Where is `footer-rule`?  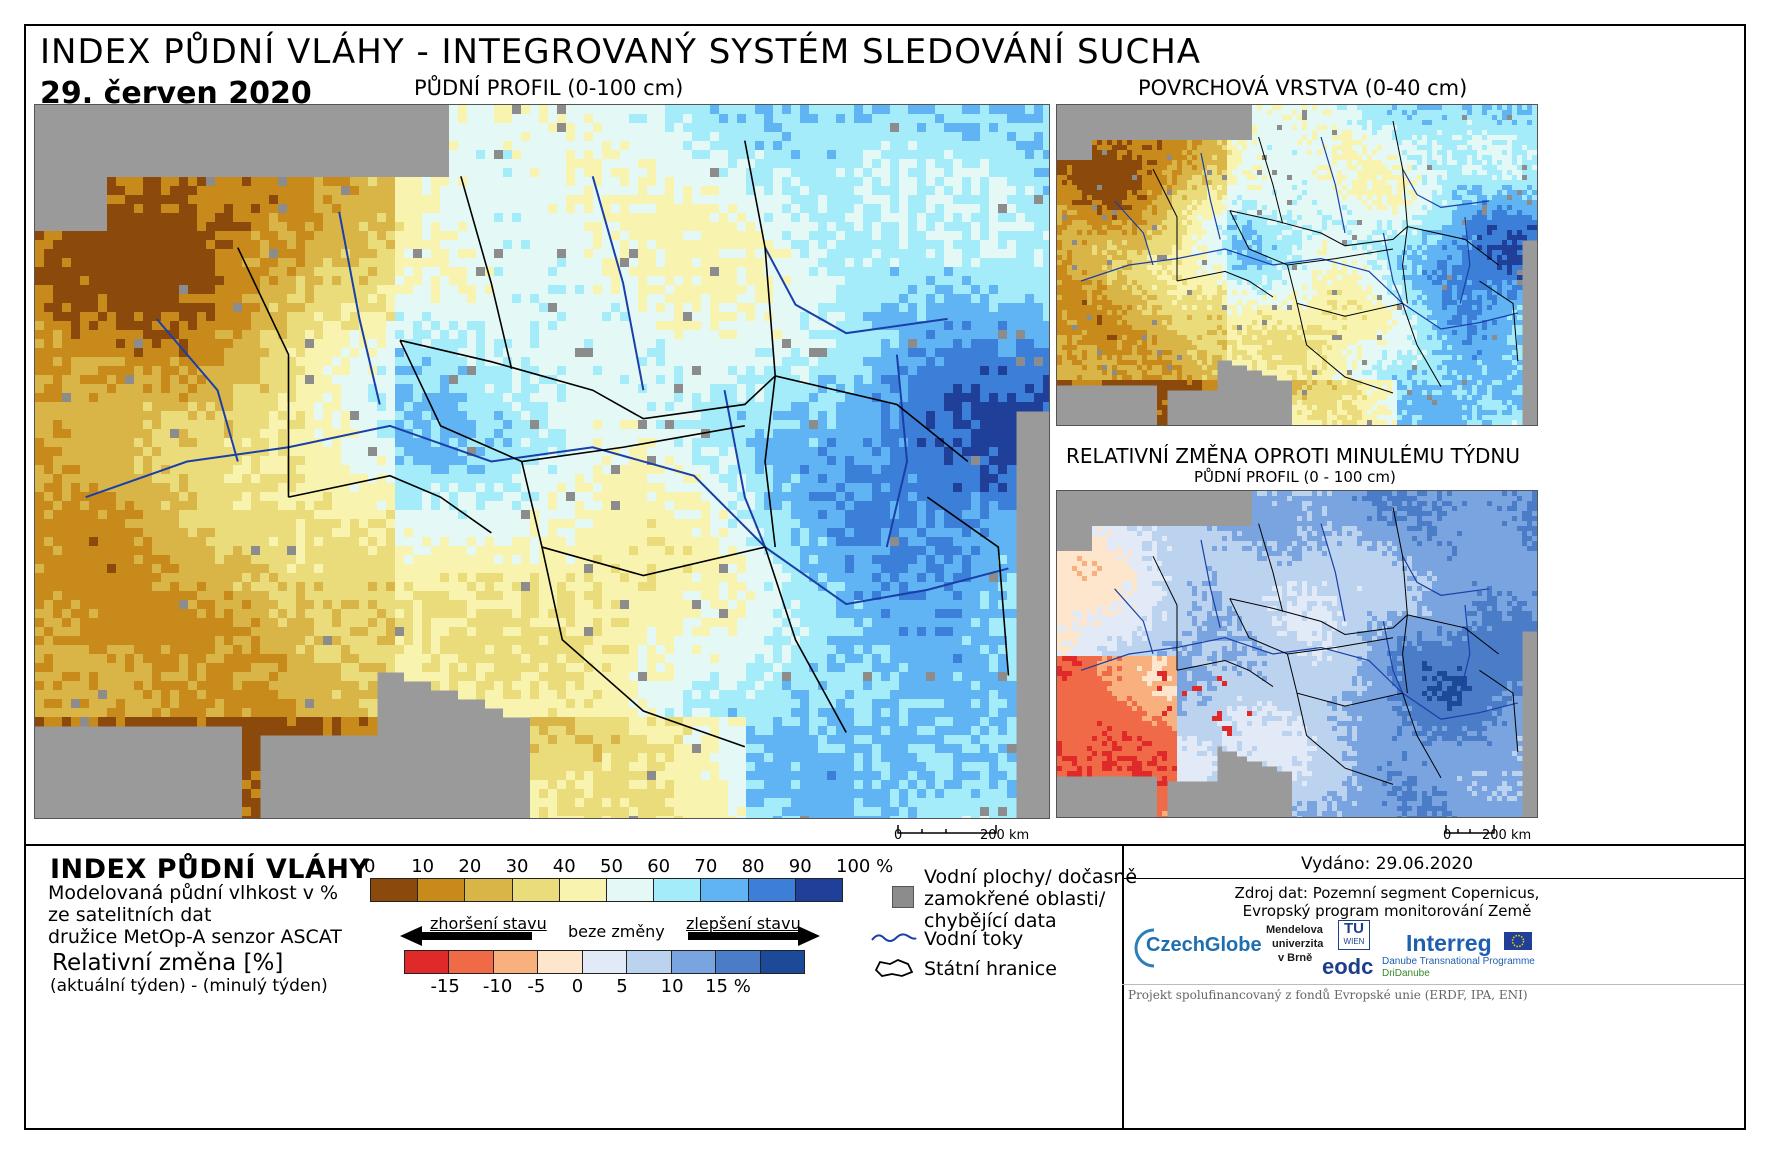
footer-rule is located at coordinates (1433, 984).